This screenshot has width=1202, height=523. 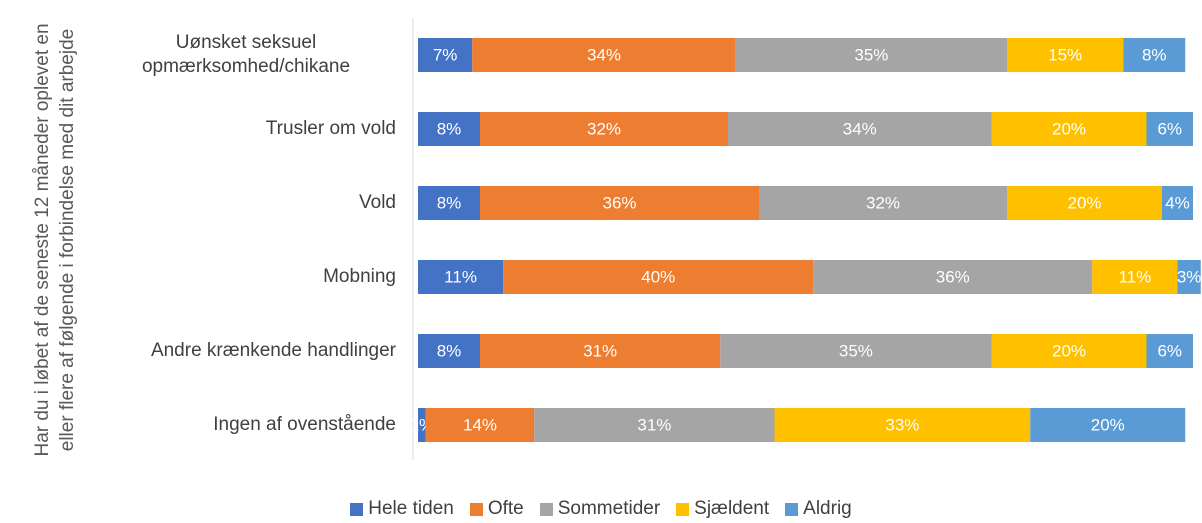 I want to click on legend-item: Sommetider, so click(x=600, y=509).